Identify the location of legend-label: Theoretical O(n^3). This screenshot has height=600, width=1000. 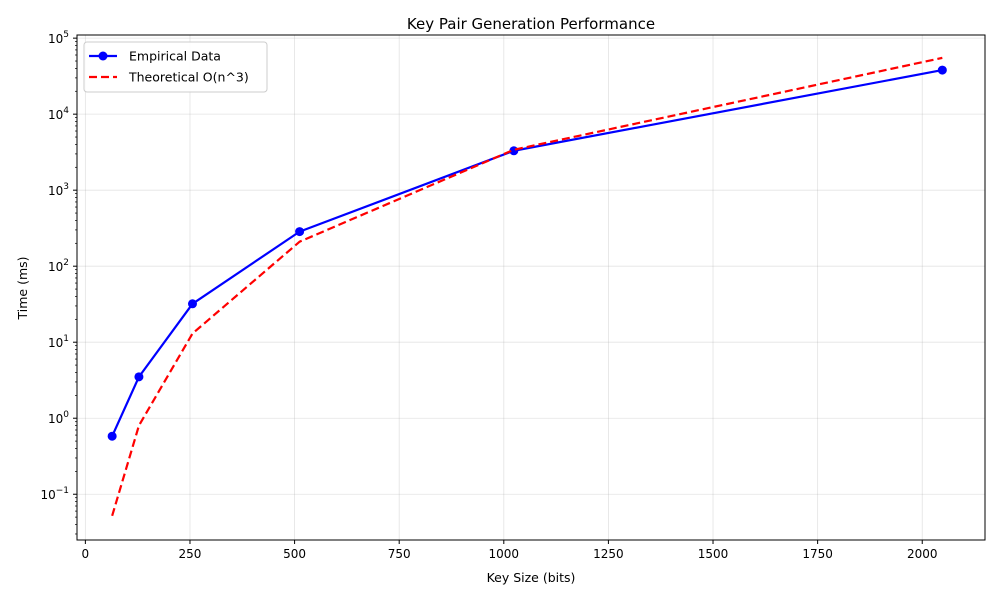
(188, 77).